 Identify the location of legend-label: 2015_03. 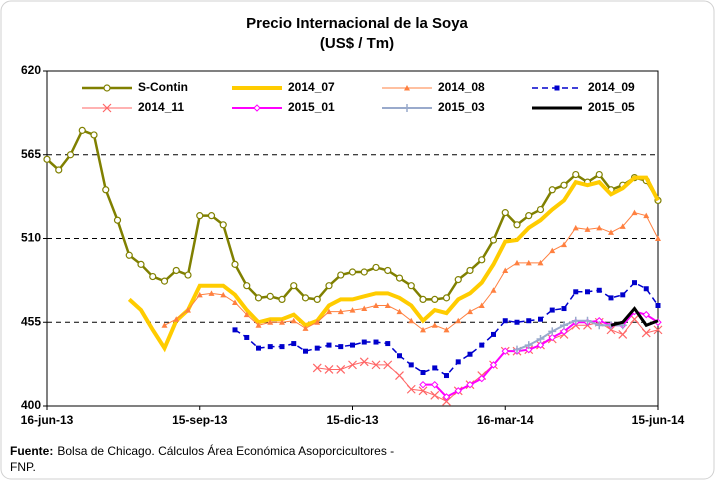
(461, 107).